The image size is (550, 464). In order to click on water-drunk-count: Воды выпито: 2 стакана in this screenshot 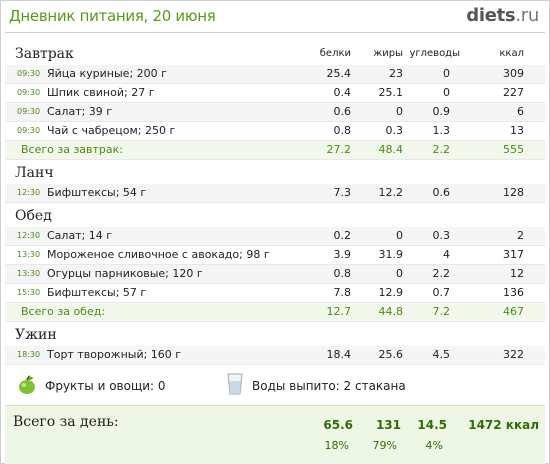, I will do `click(329, 386)`.